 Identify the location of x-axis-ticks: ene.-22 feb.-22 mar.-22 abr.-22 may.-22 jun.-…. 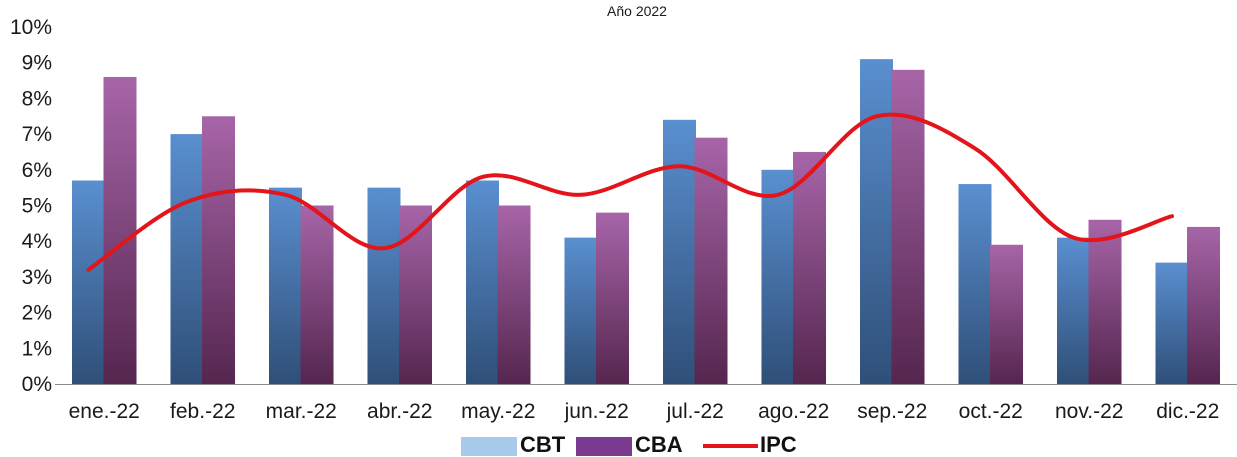
(644, 411).